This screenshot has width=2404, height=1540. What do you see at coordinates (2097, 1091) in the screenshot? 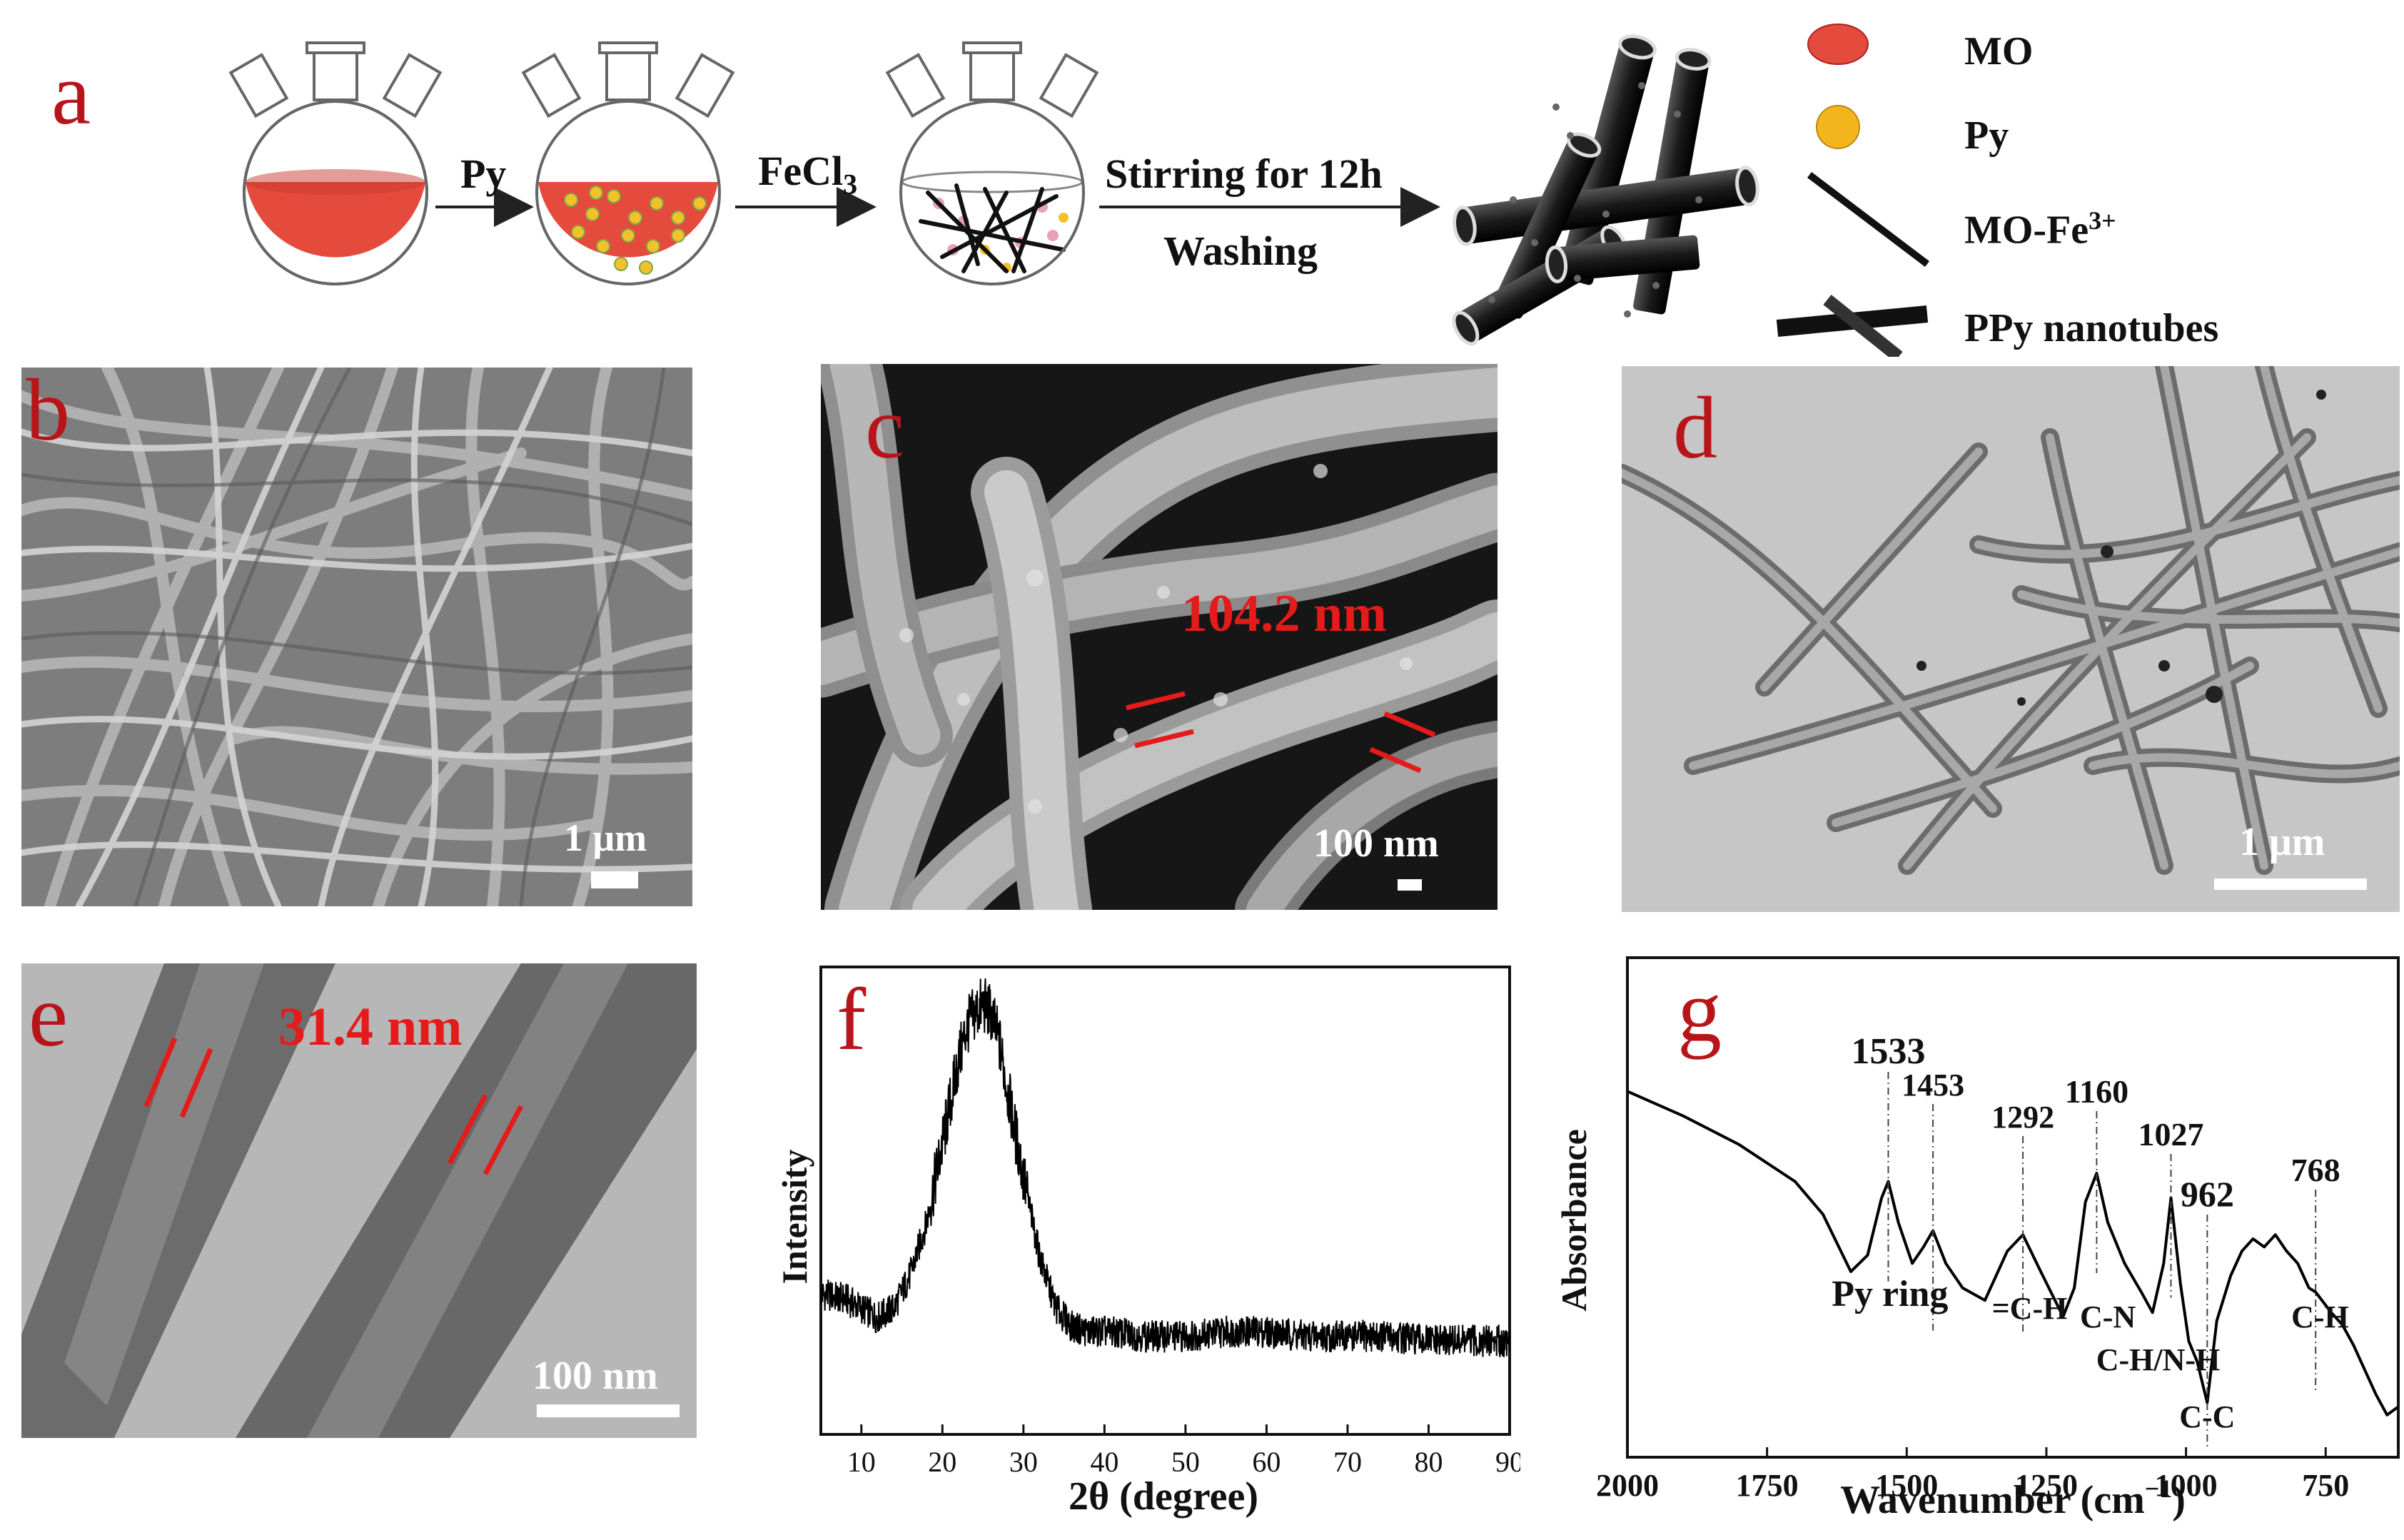
I see `ftir-peak-label: 1160` at bounding box center [2097, 1091].